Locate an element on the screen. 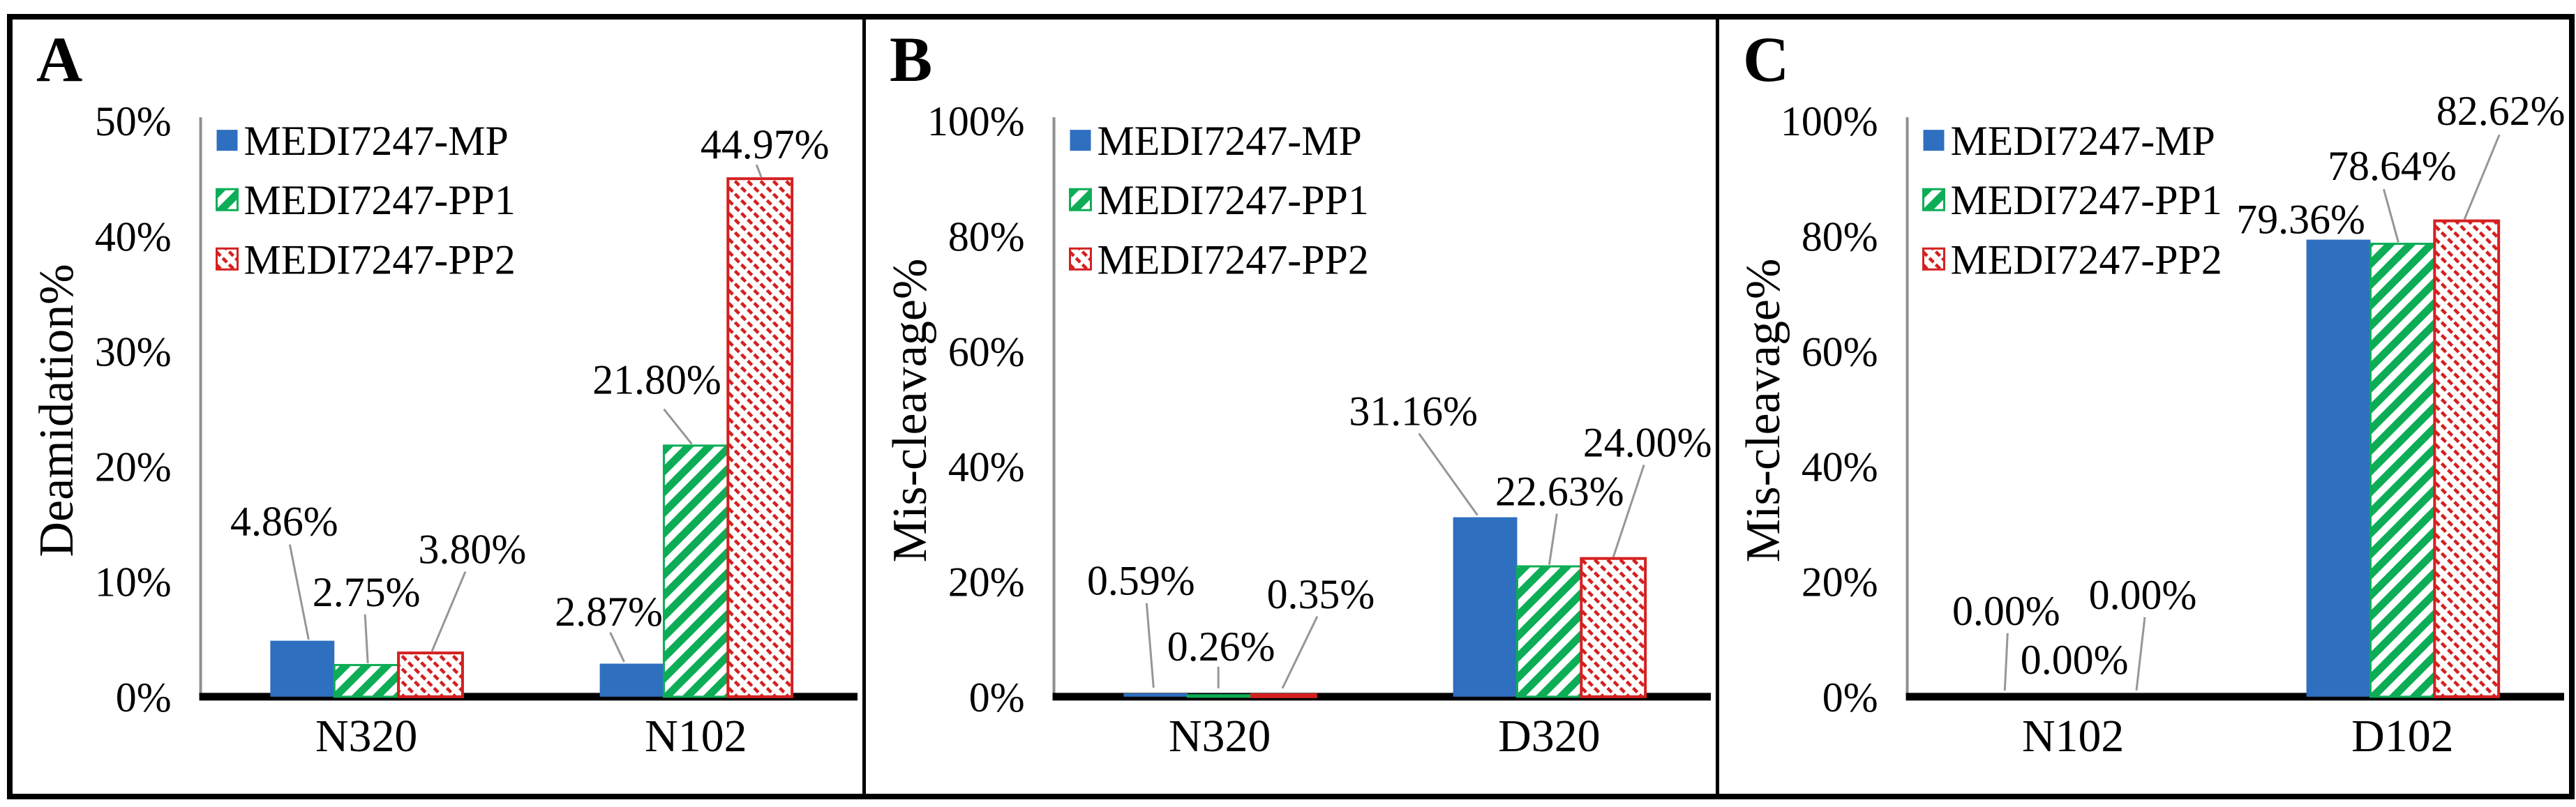 Image resolution: width=2576 pixels, height=807 pixels. x-category-label: D102 is located at coordinates (2402, 736).